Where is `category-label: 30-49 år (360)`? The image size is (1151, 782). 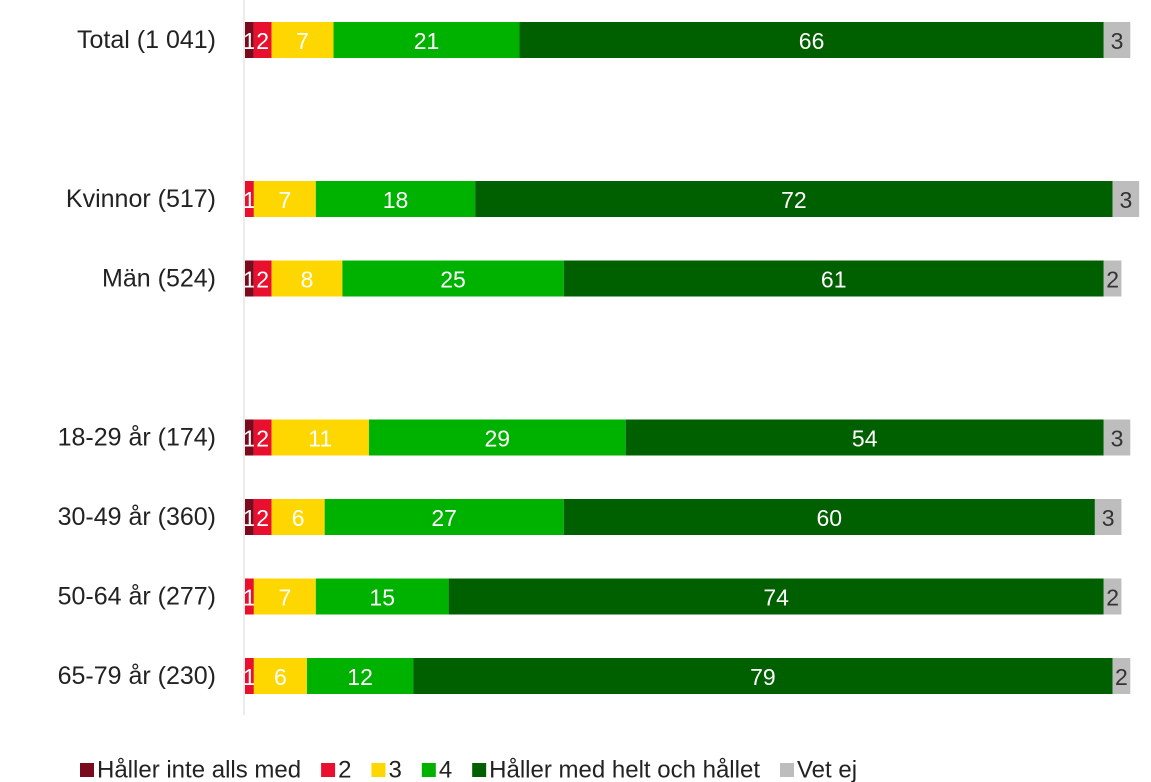 category-label: 30-49 år (360) is located at coordinates (137, 517).